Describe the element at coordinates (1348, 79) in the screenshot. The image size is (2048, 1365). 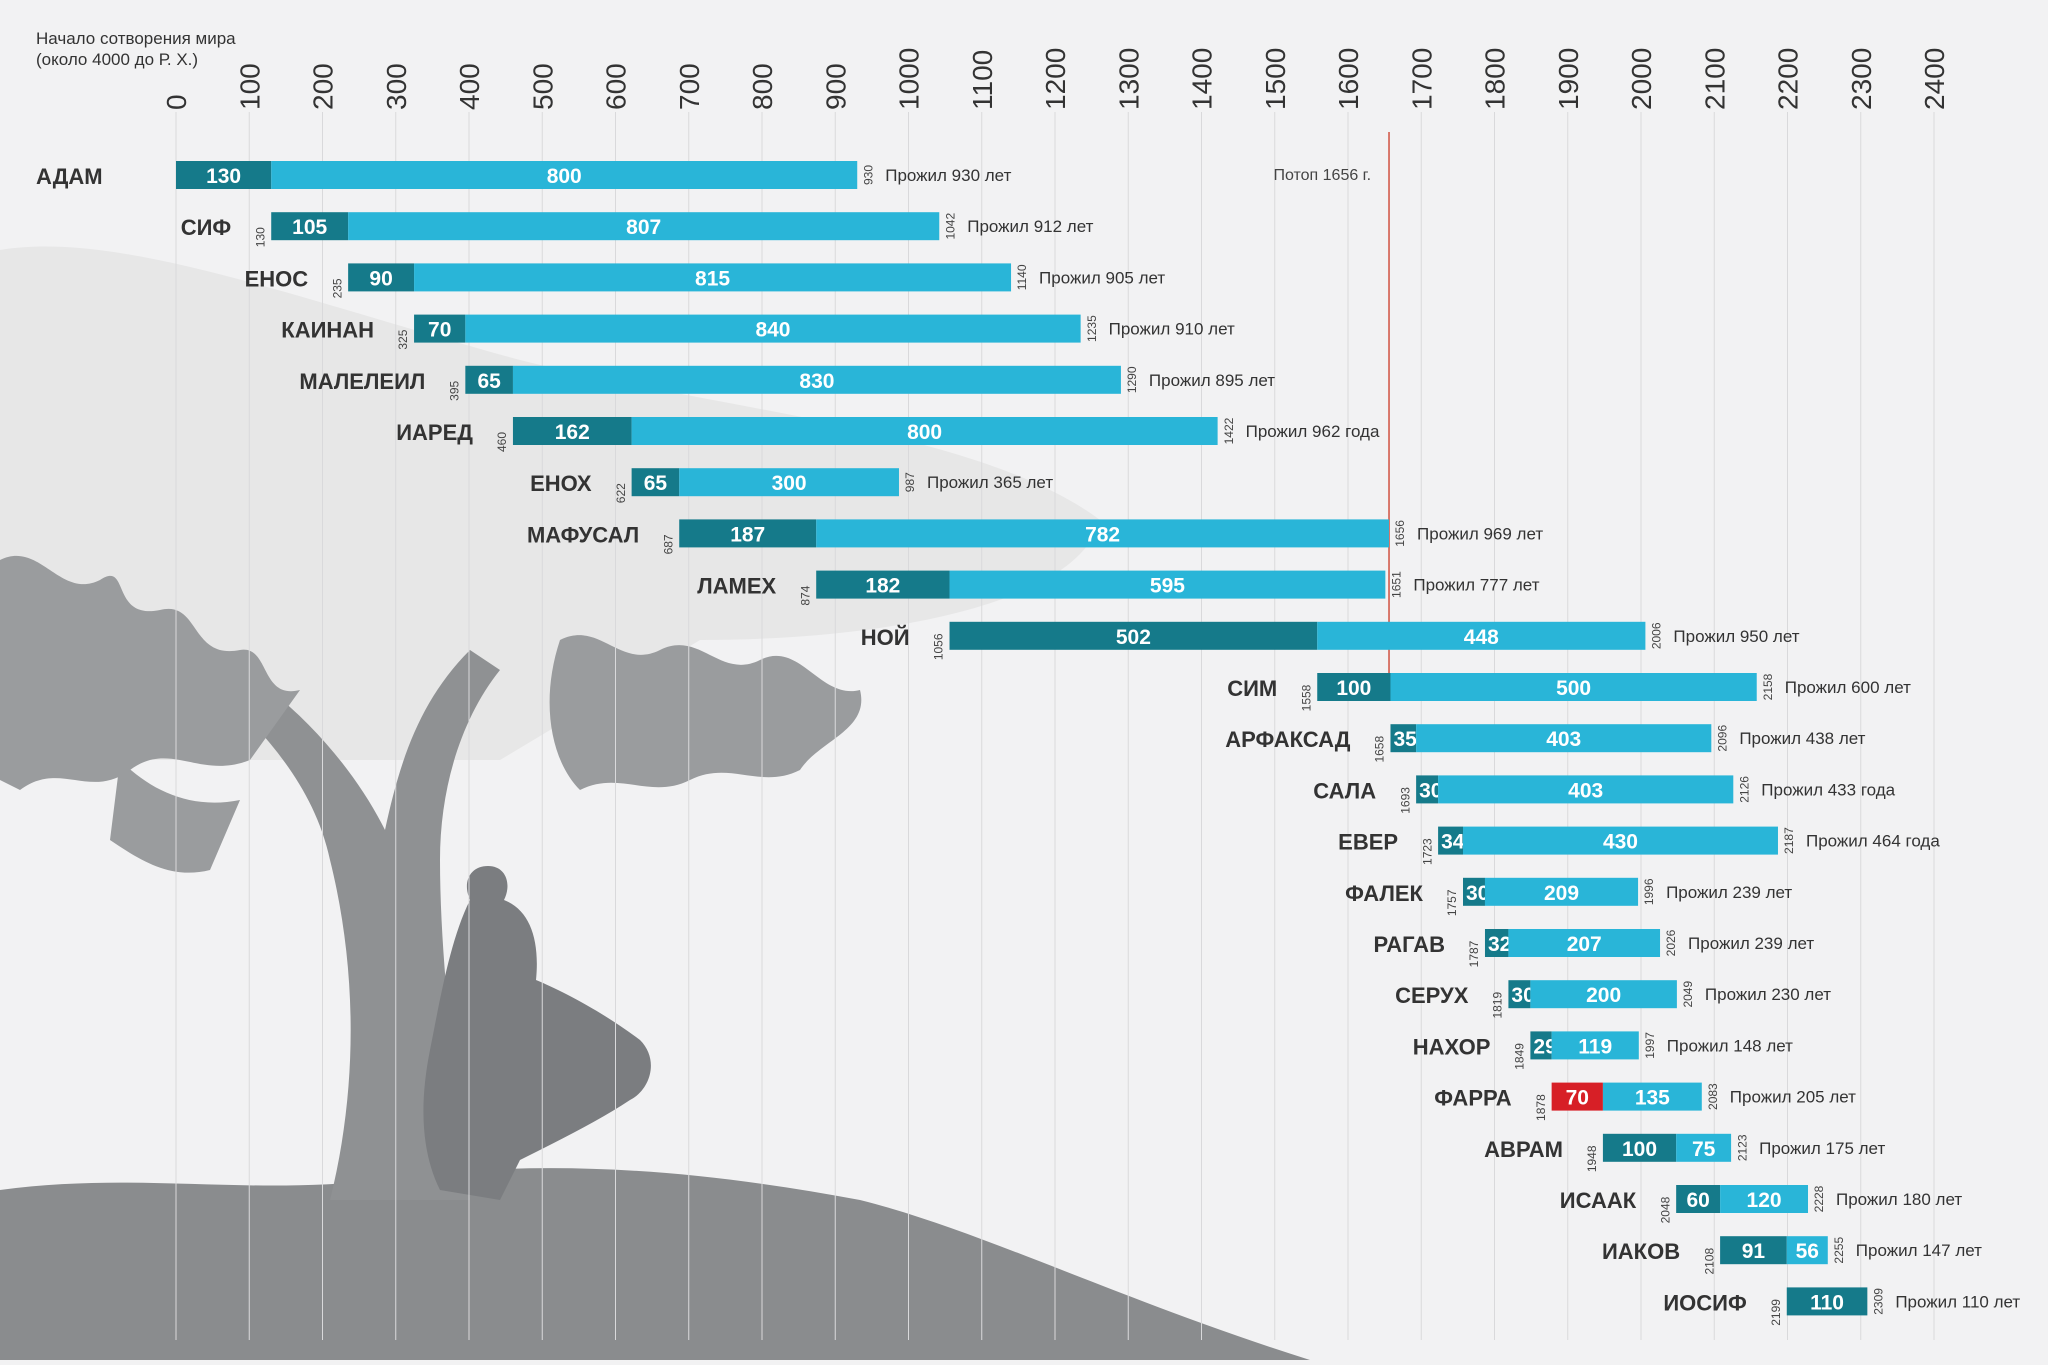
I see `x-tick-label: 1600` at that location.